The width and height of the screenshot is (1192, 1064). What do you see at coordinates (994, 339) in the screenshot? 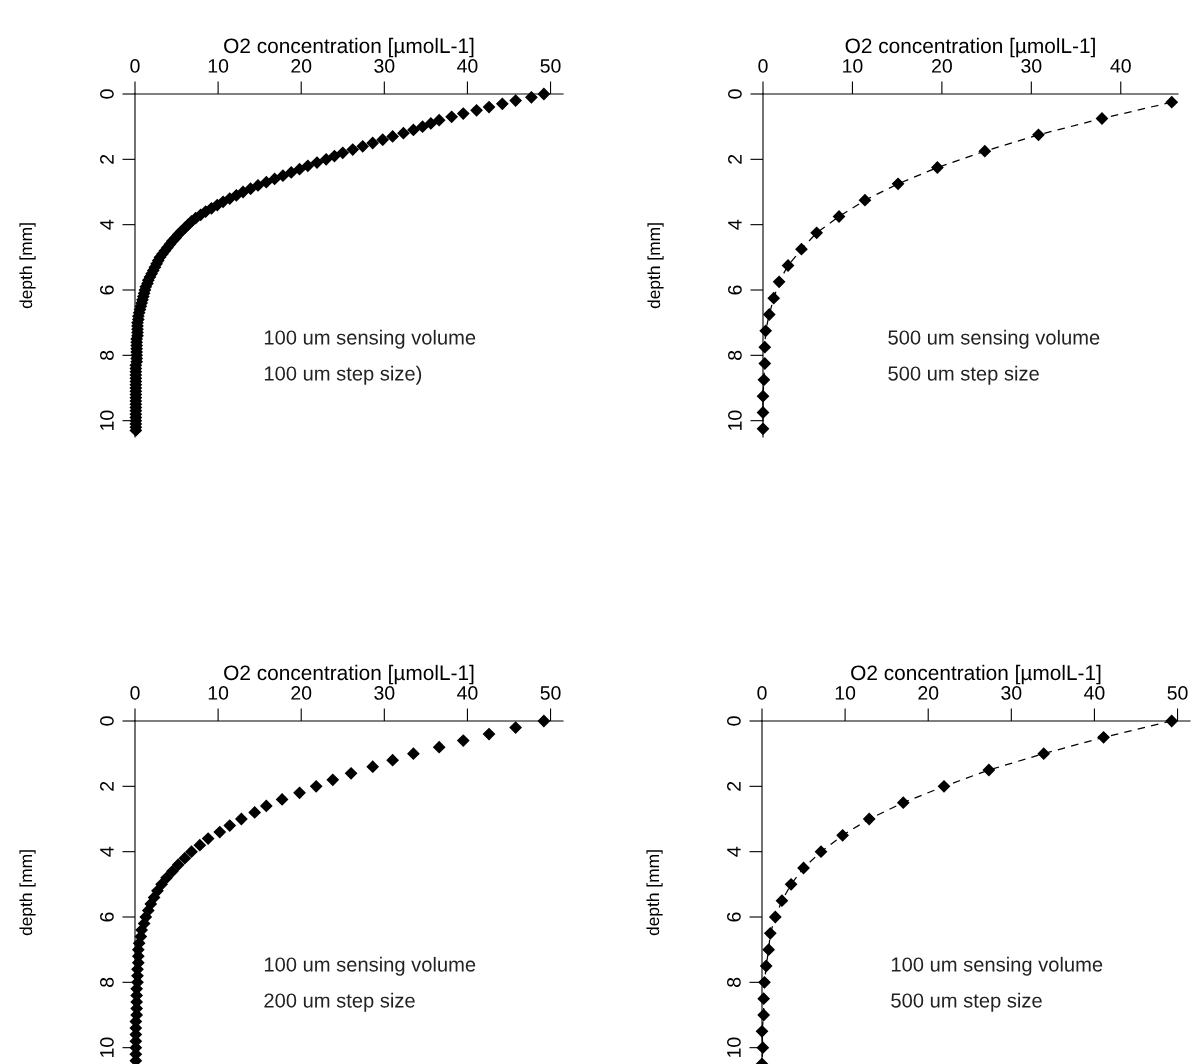
I see `annotation: 500 um sensing volume` at bounding box center [994, 339].